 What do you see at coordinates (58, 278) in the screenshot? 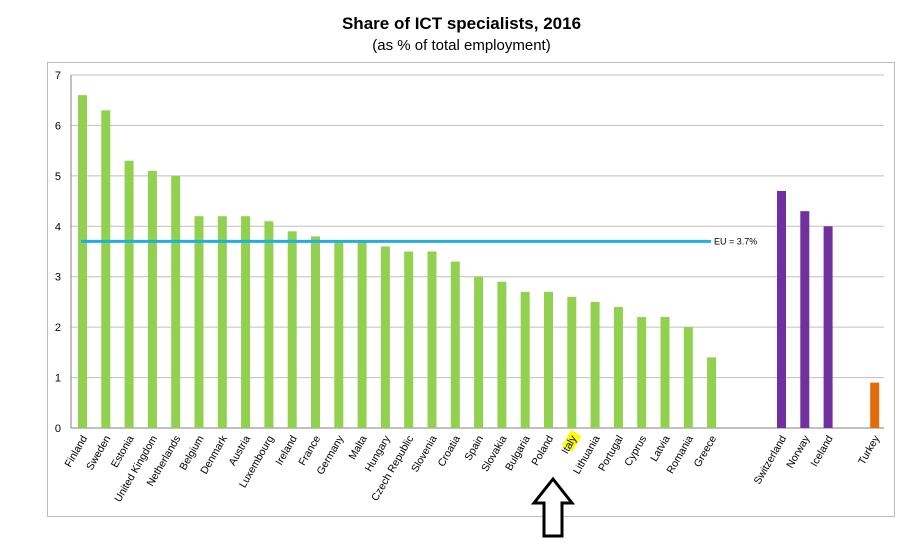
I see `y-tick-label: 3` at bounding box center [58, 278].